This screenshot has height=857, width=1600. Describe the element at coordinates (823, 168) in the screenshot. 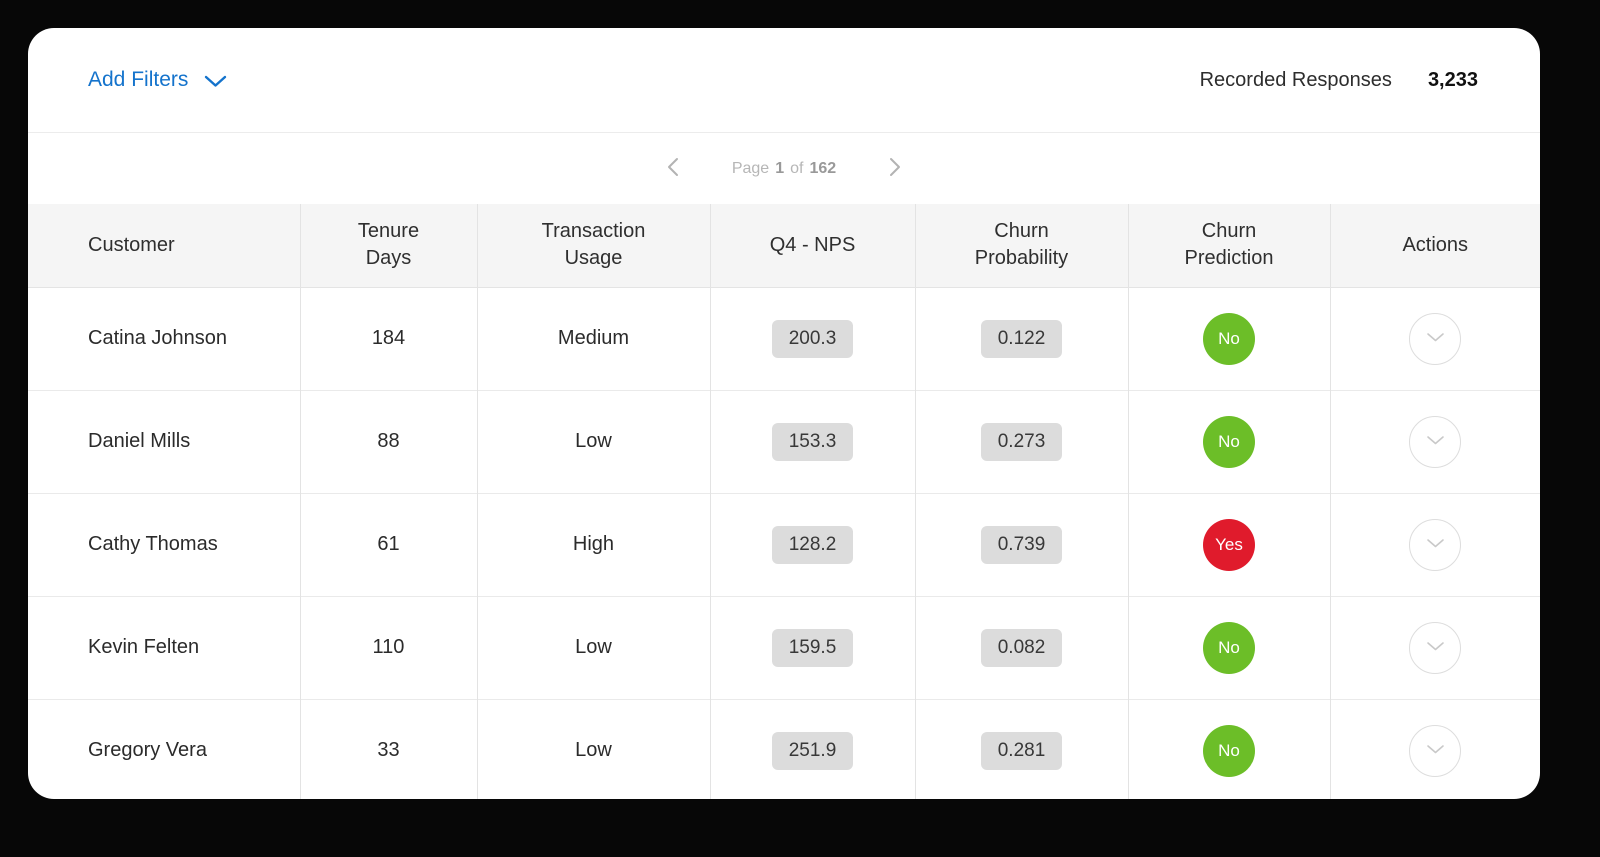

I see `total-pages: 162` at that location.